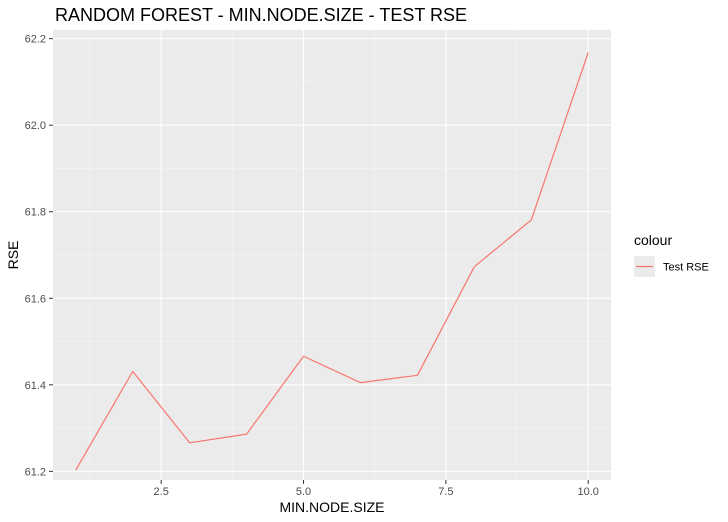  I want to click on y-tick-label: 61.8, so click(35, 213).